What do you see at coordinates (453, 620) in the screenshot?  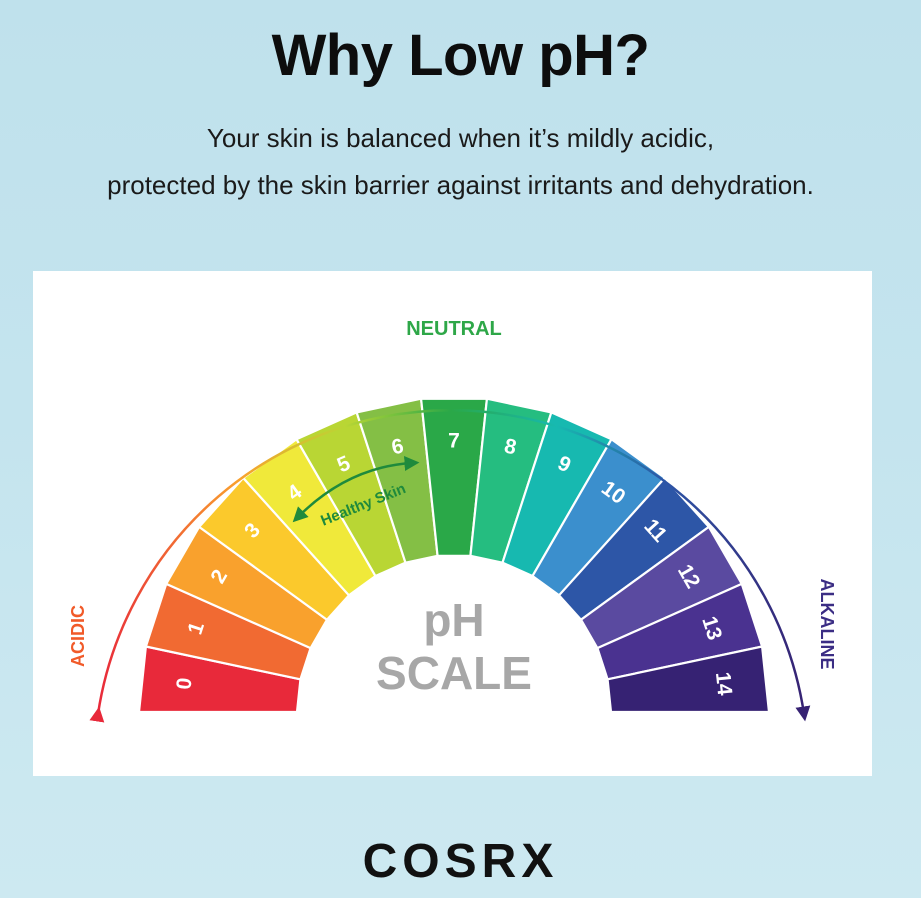 I see `center-ph-label: pH` at bounding box center [453, 620].